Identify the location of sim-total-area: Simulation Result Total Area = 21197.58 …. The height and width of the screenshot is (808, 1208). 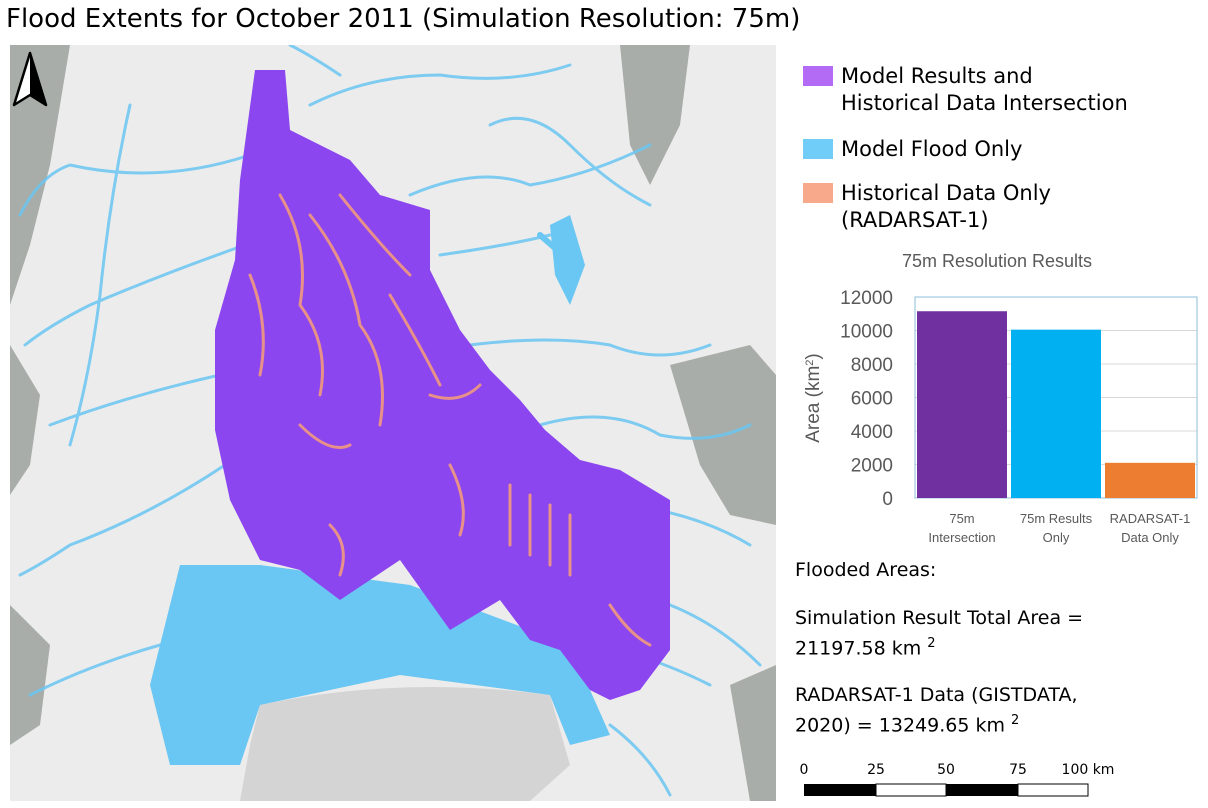
(939, 633).